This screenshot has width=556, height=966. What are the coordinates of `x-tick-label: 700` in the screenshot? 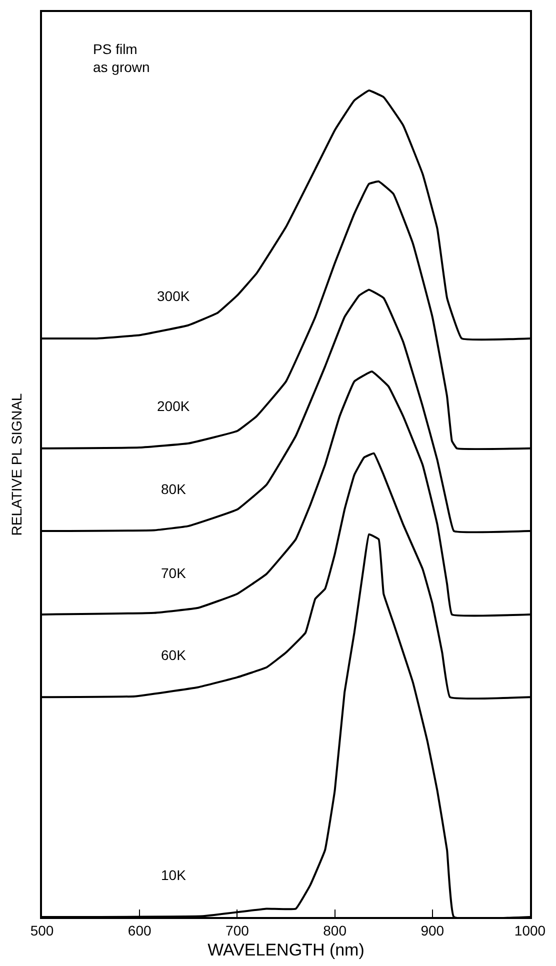 It's located at (238, 930).